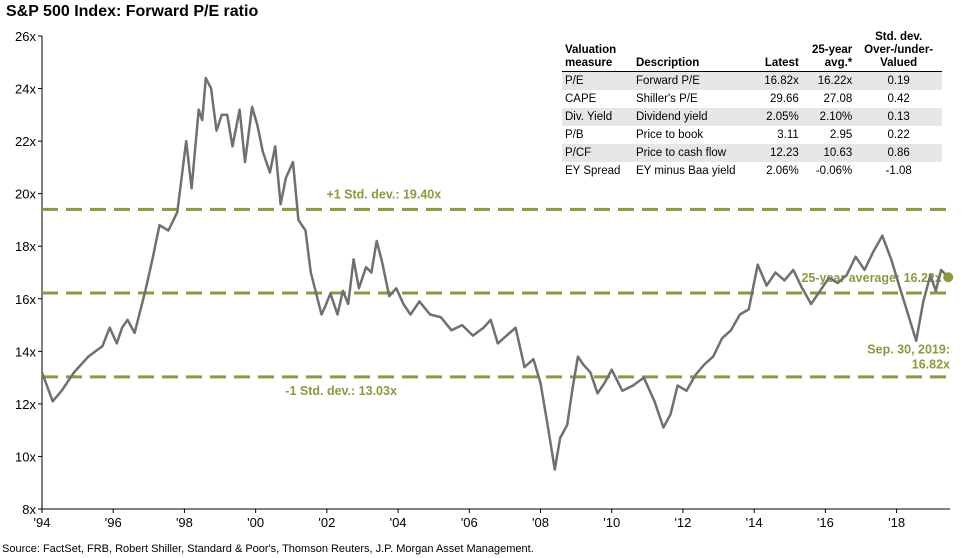 This screenshot has width=974, height=558. Describe the element at coordinates (255, 522) in the screenshot. I see `x-tick-label: '00` at that location.